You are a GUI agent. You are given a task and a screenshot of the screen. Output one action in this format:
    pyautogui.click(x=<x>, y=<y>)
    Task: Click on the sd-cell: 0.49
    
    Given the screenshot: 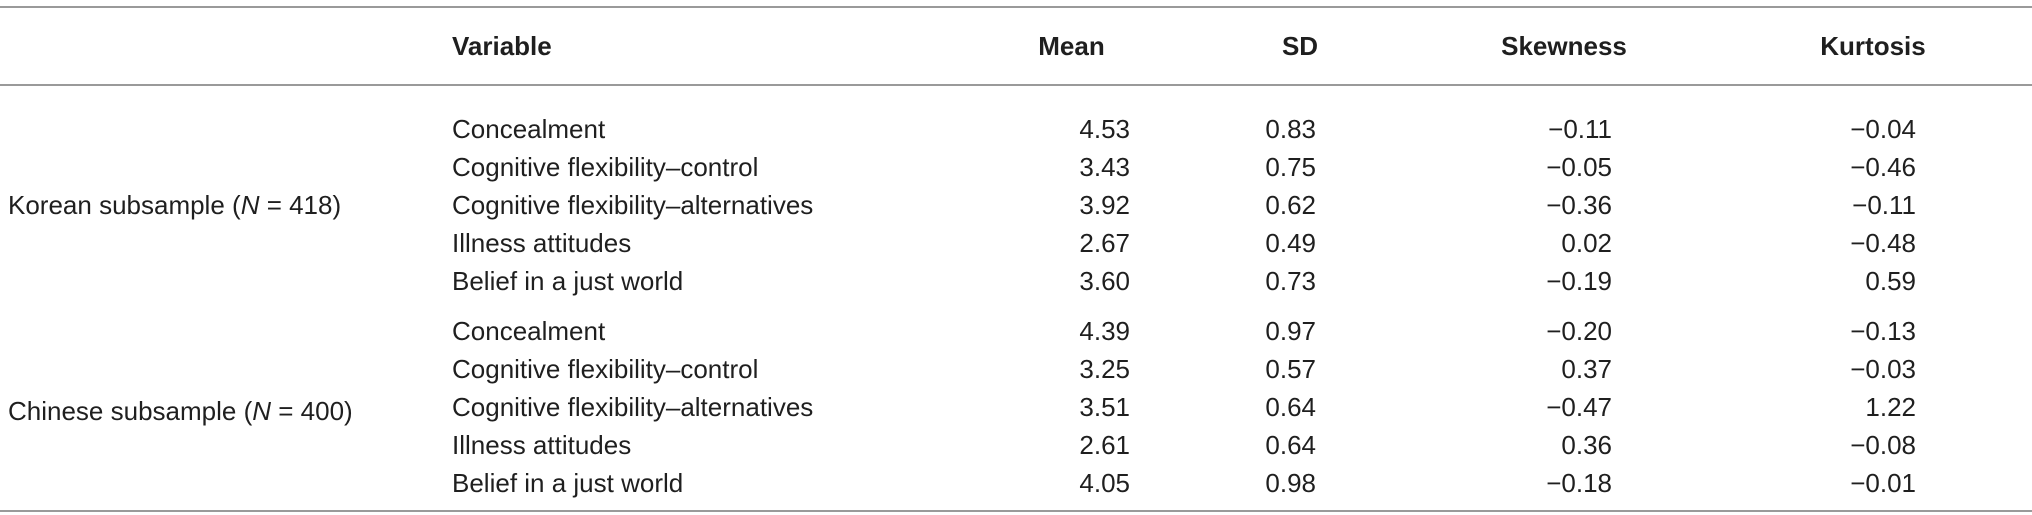 What is the action you would take?
    pyautogui.click(x=1290, y=242)
    